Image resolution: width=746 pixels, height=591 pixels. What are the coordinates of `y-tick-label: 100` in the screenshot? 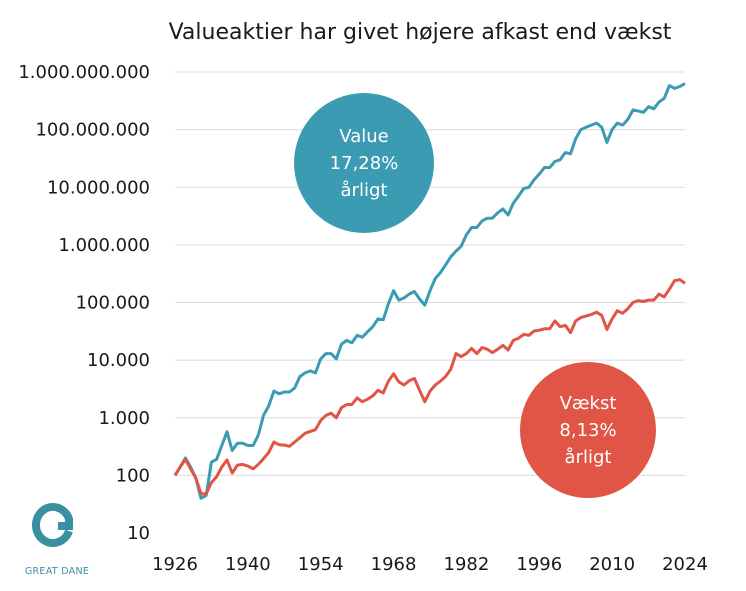 It's located at (133, 475).